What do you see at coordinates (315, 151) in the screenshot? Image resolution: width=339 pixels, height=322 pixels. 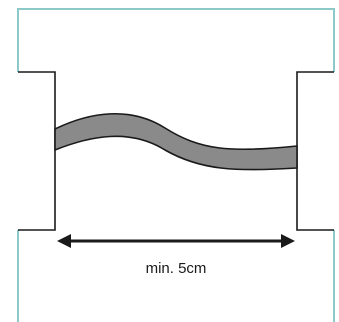 I see `right-mounting-plate` at bounding box center [315, 151].